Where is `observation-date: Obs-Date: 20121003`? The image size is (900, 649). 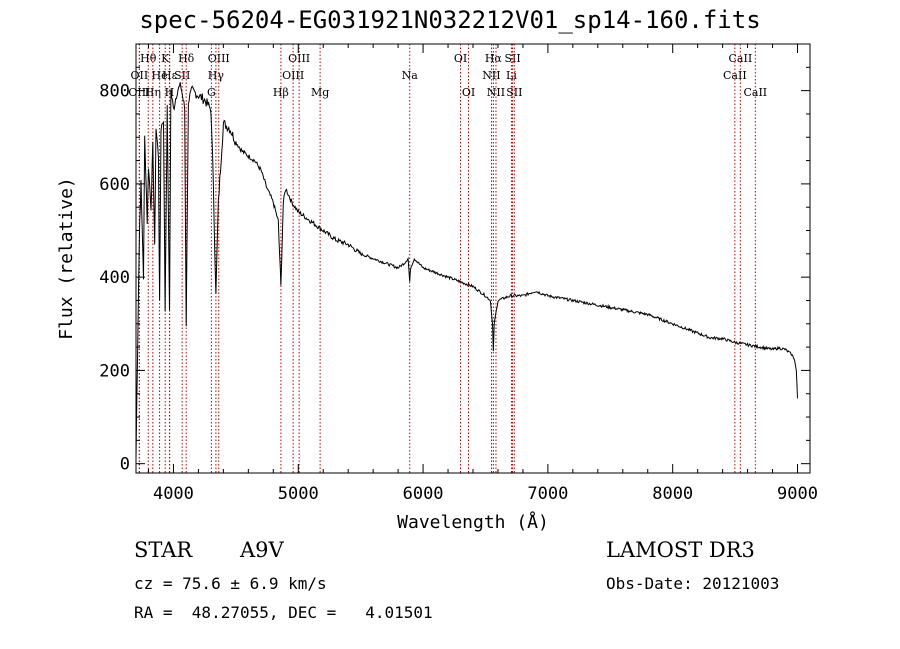 observation-date: Obs-Date: 20121003 is located at coordinates (693, 583).